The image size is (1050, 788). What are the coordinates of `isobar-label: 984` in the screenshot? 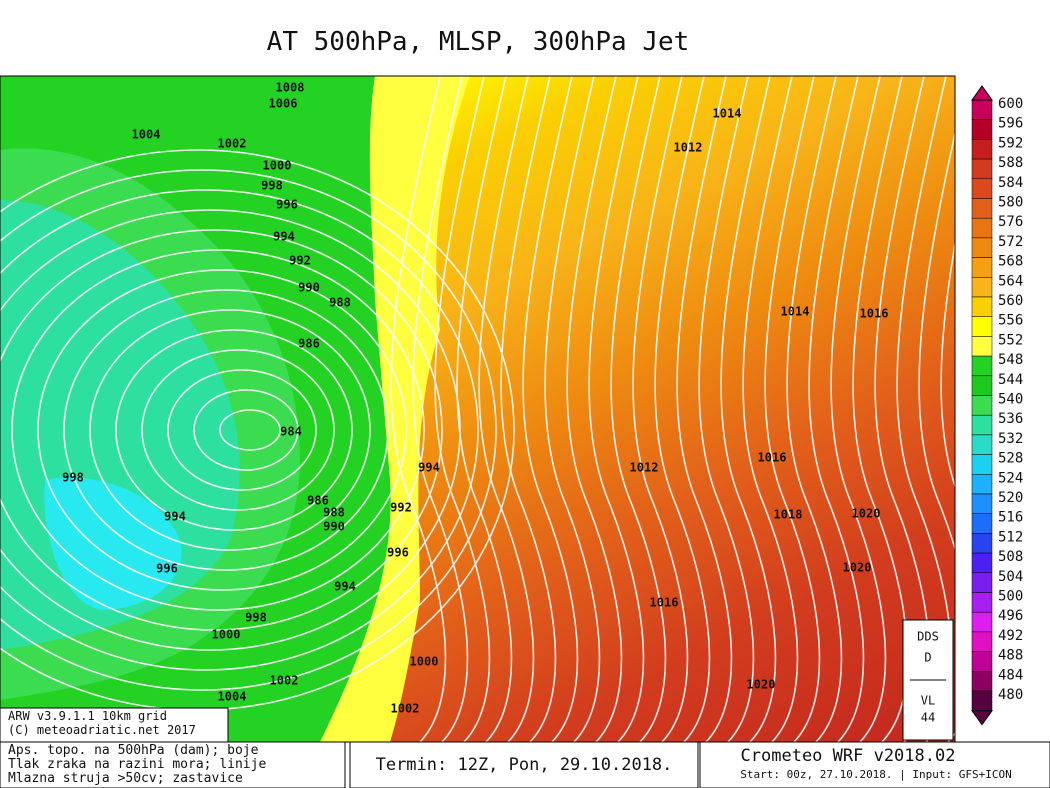 It's located at (291, 432).